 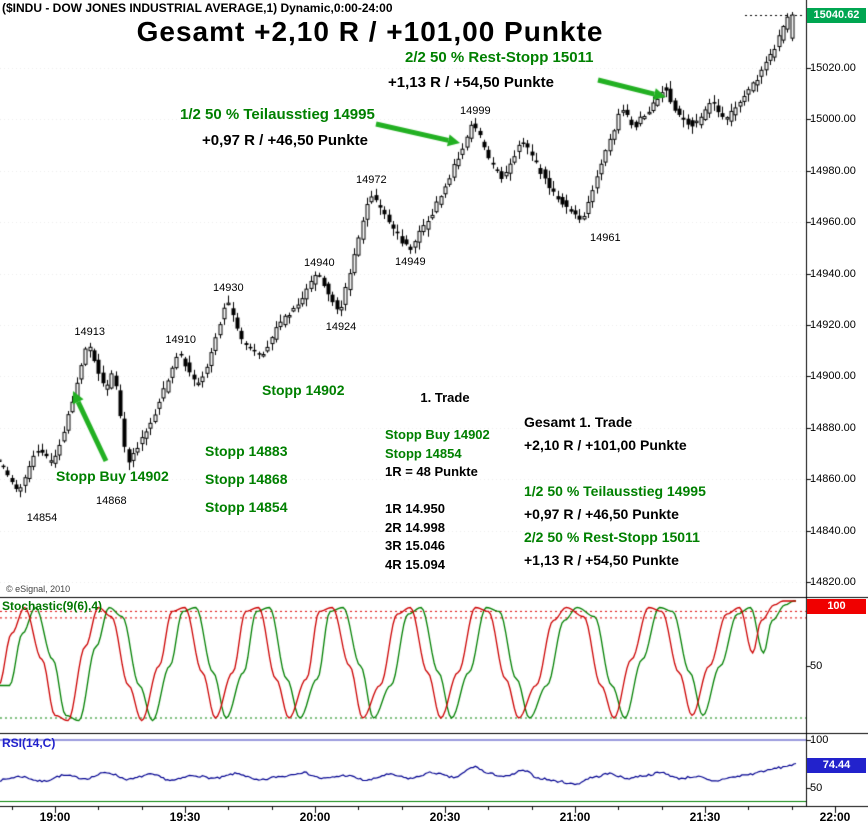 What do you see at coordinates (29, 743) in the screenshot?
I see `rsi-panel-label: RSI(14,C)` at bounding box center [29, 743].